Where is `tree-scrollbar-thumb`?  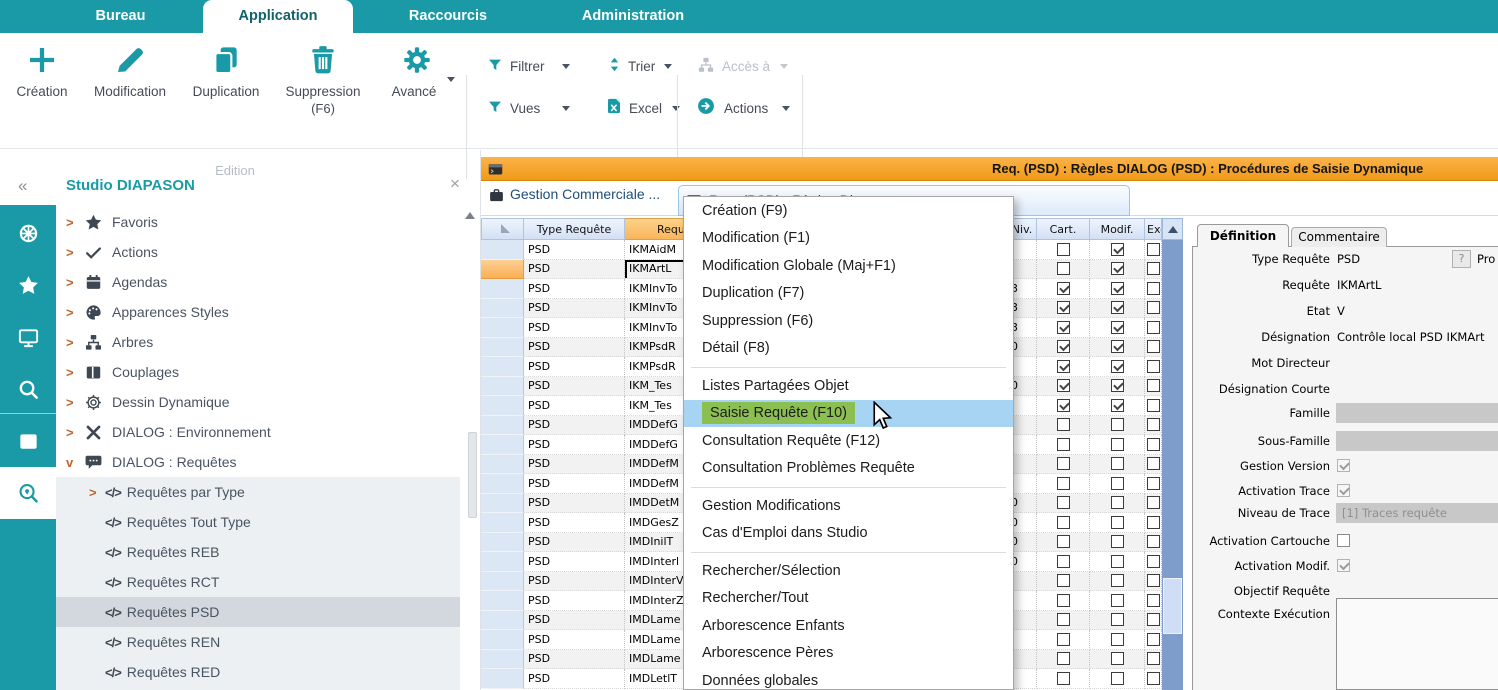 tree-scrollbar-thumb is located at coordinates (472, 475).